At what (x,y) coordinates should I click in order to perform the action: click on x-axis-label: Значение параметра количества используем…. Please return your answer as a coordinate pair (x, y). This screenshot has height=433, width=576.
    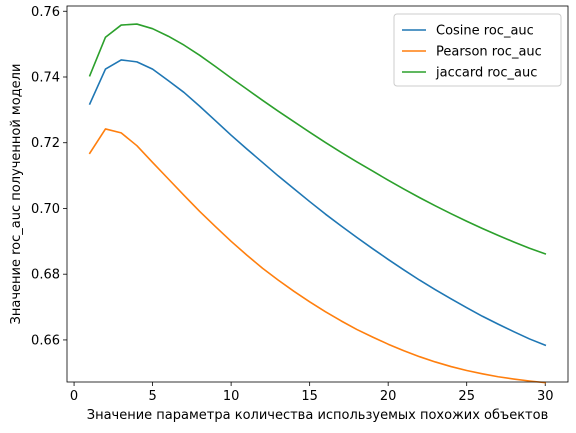
    Looking at the image, I should click on (318, 415).